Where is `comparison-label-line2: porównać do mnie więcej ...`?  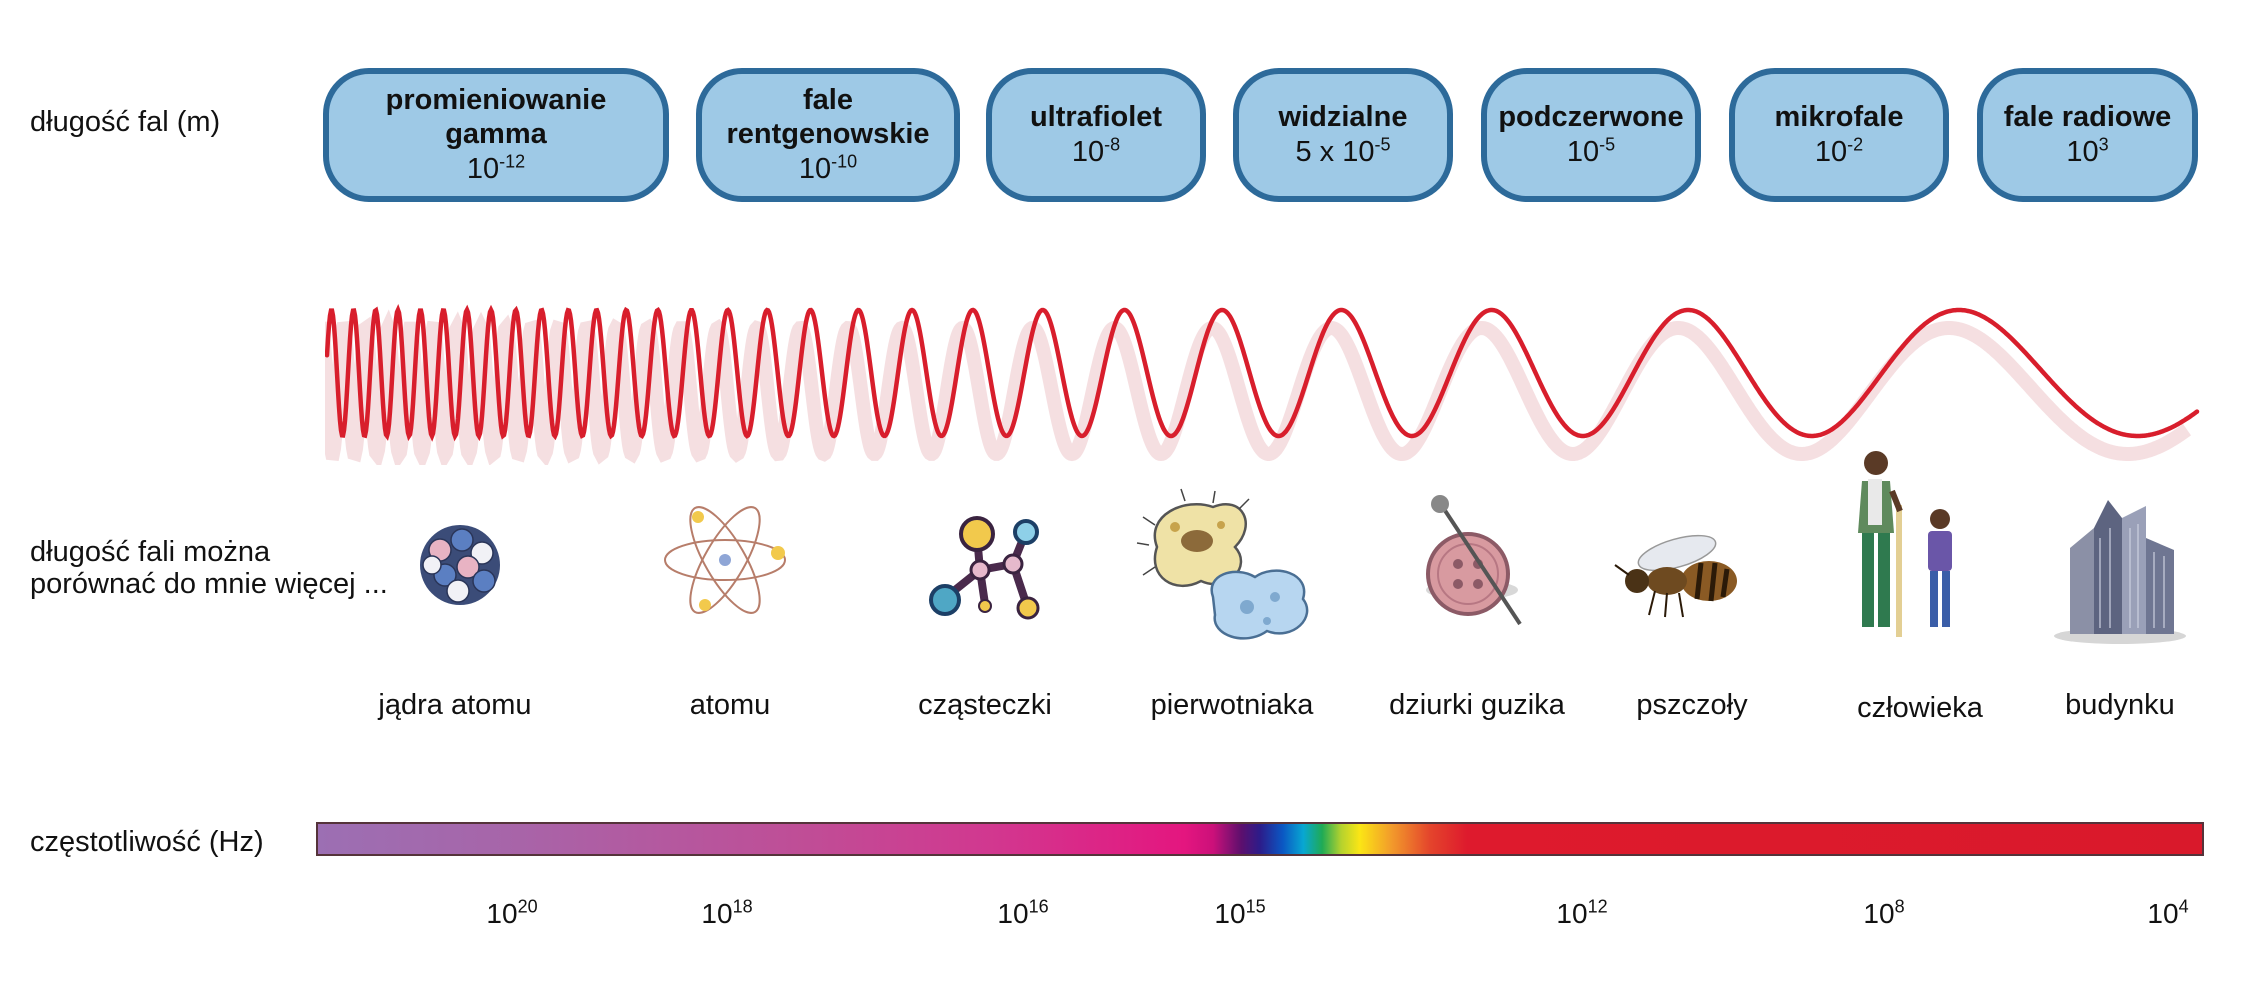
comparison-label-line2: porównać do mnie więcej ... is located at coordinates (209, 584).